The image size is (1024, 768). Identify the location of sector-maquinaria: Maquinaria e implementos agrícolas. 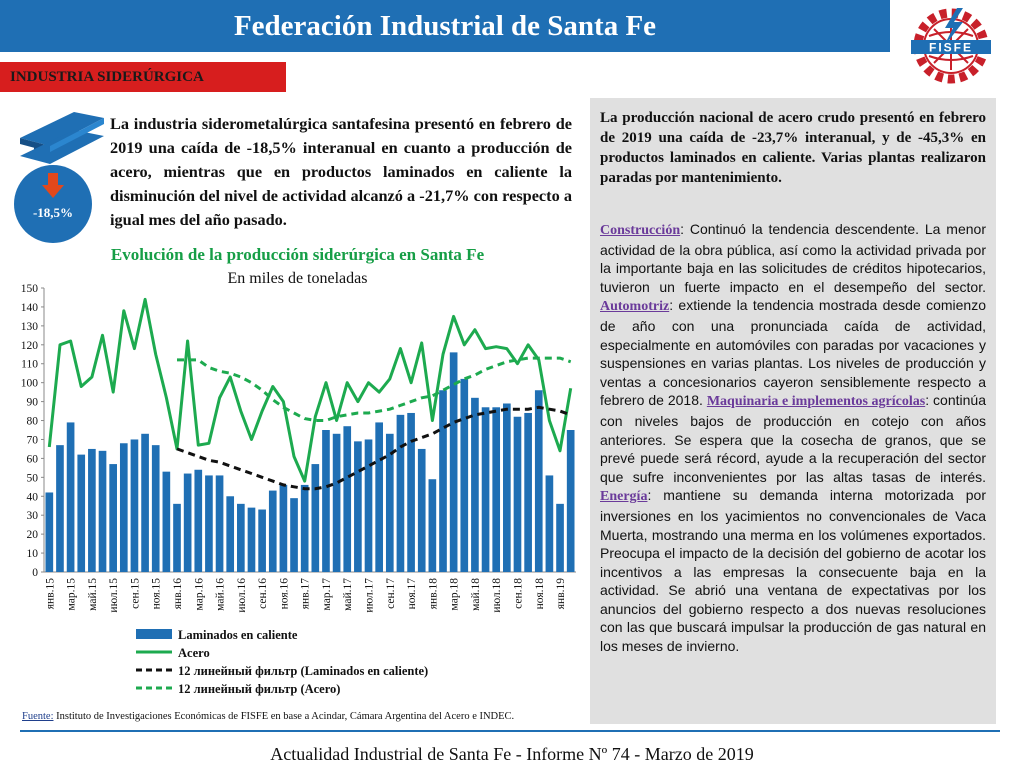
(816, 402).